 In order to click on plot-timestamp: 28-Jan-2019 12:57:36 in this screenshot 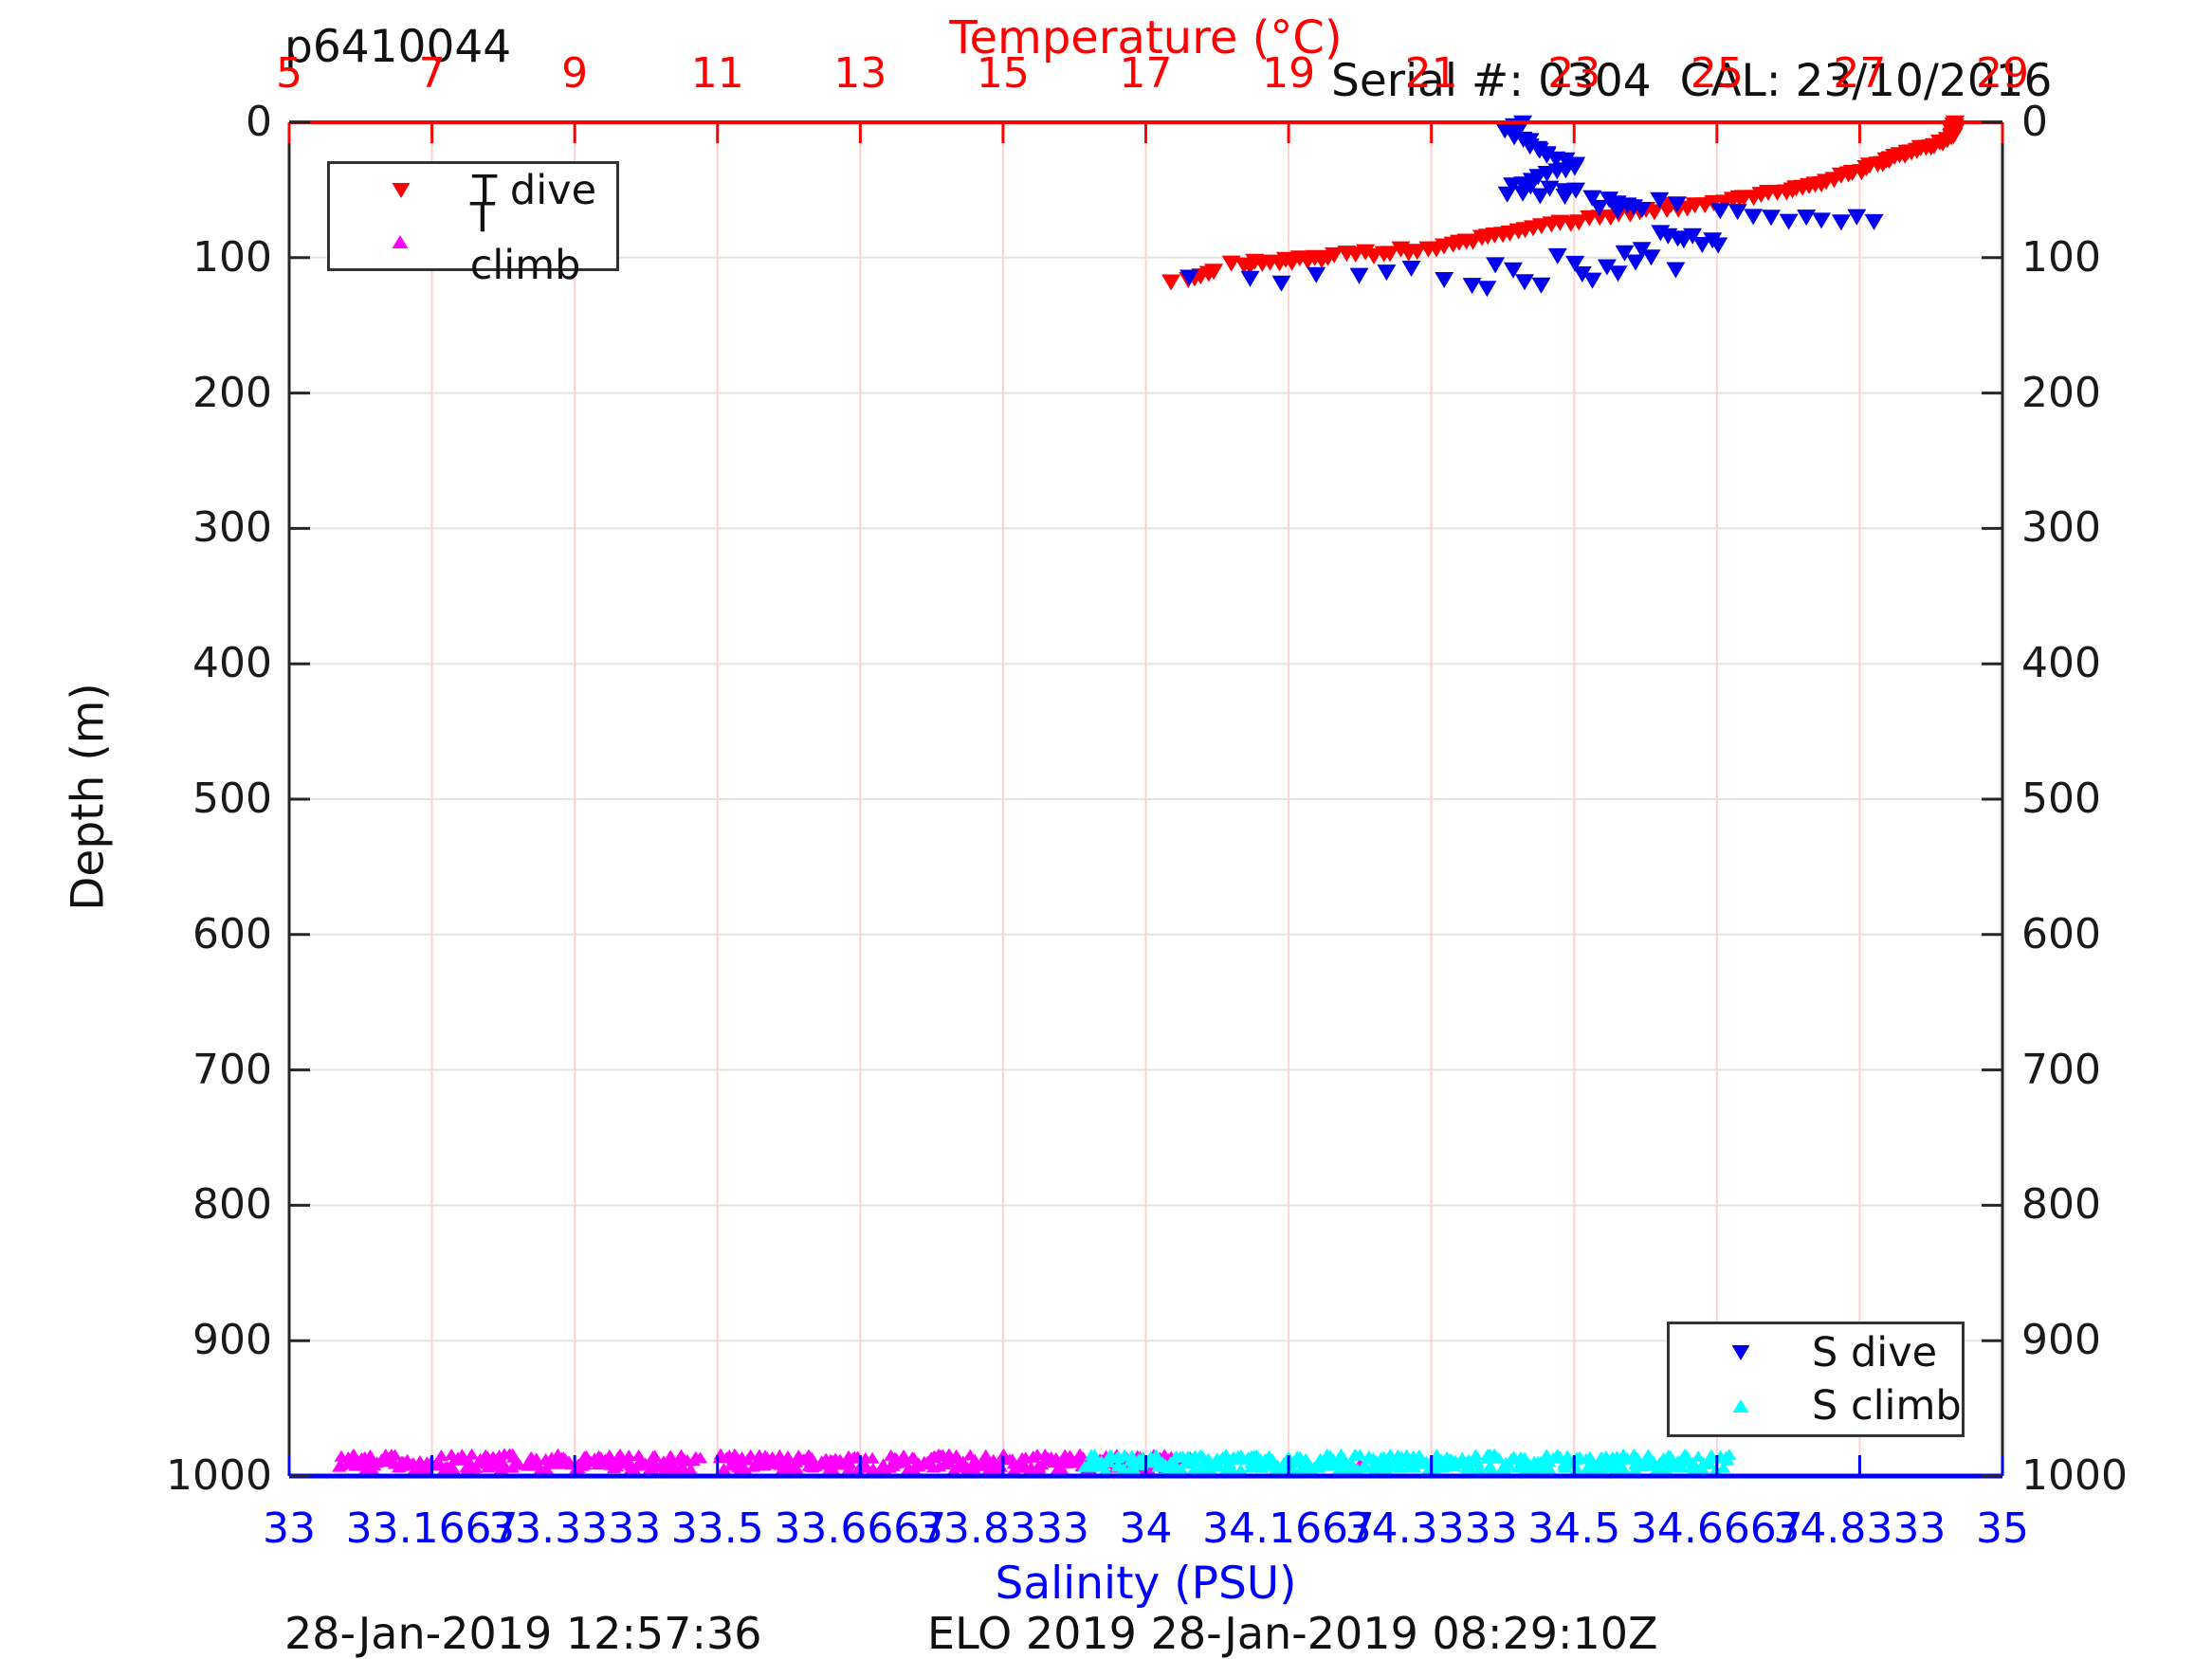, I will do `click(523, 1633)`.